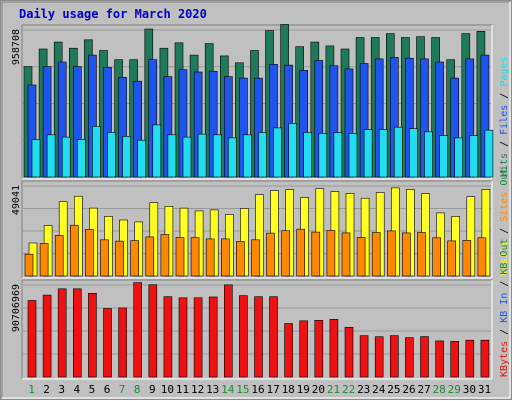 The height and width of the screenshot is (401, 512). What do you see at coordinates (504, 359) in the screenshot?
I see `legend-entry: KBytes` at bounding box center [504, 359].